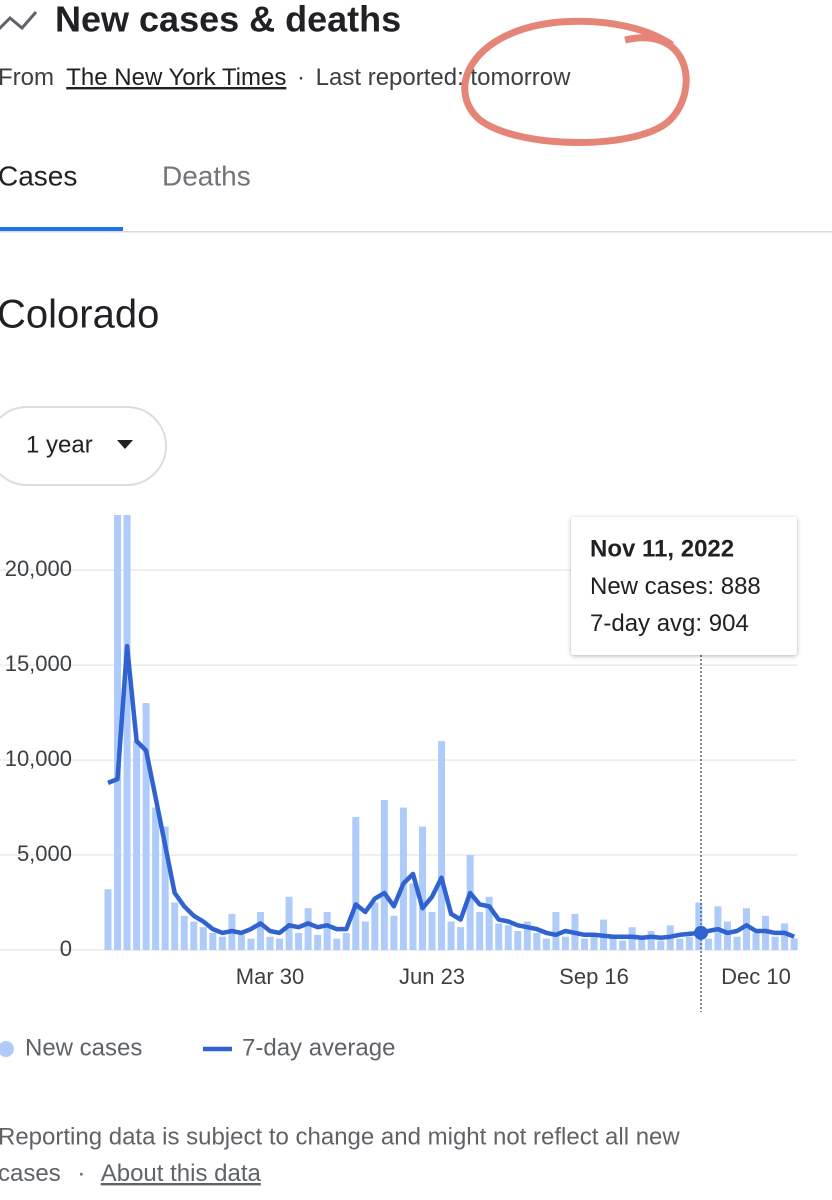 This screenshot has height=1200, width=832. What do you see at coordinates (228, 20) in the screenshot?
I see `title: New cases & deaths` at bounding box center [228, 20].